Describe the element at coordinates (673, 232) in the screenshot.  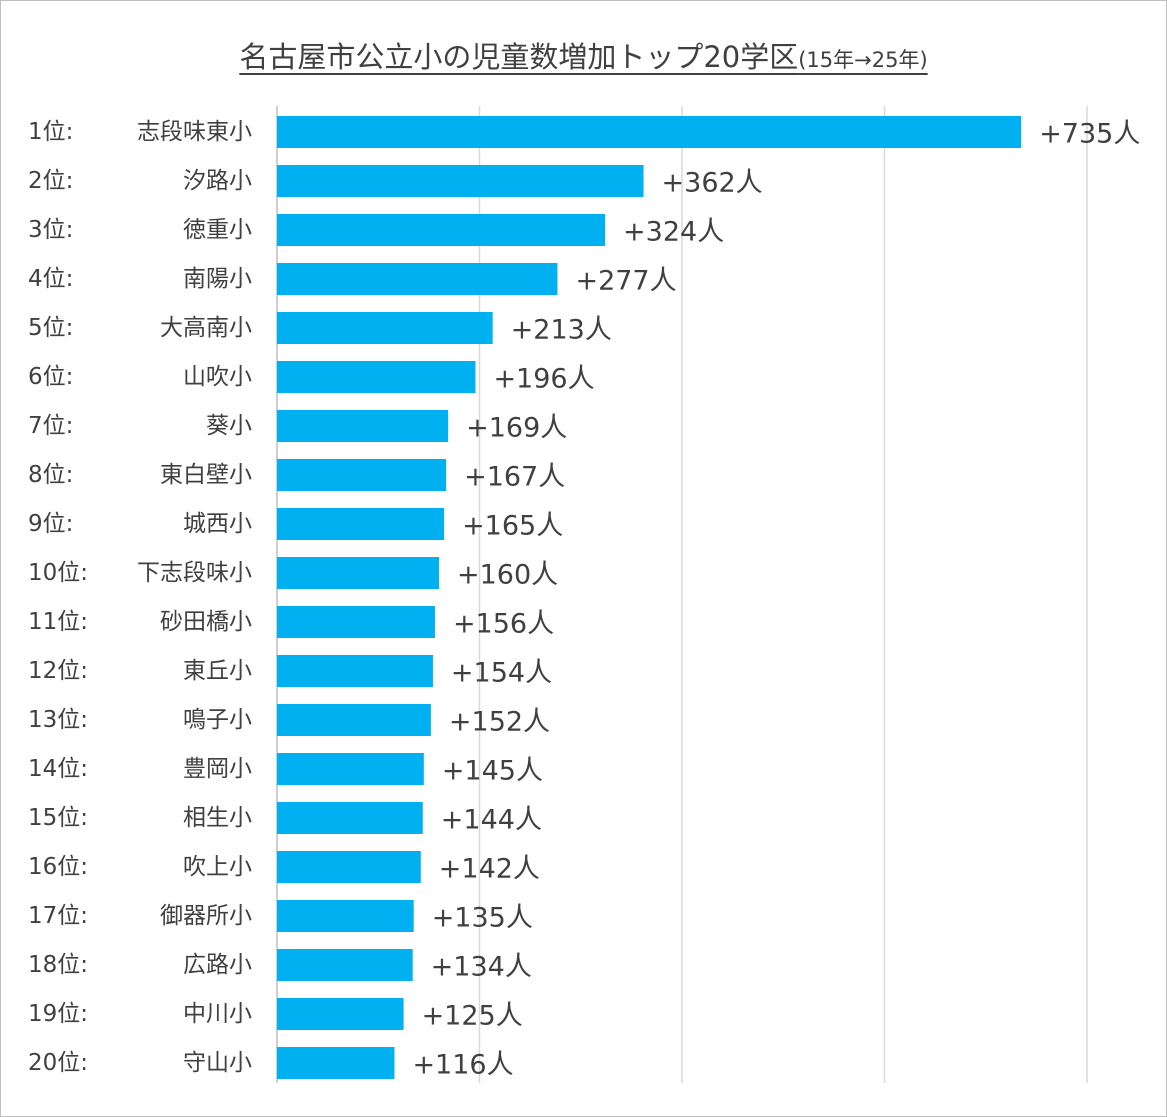
I see `data-label: +324人` at that location.